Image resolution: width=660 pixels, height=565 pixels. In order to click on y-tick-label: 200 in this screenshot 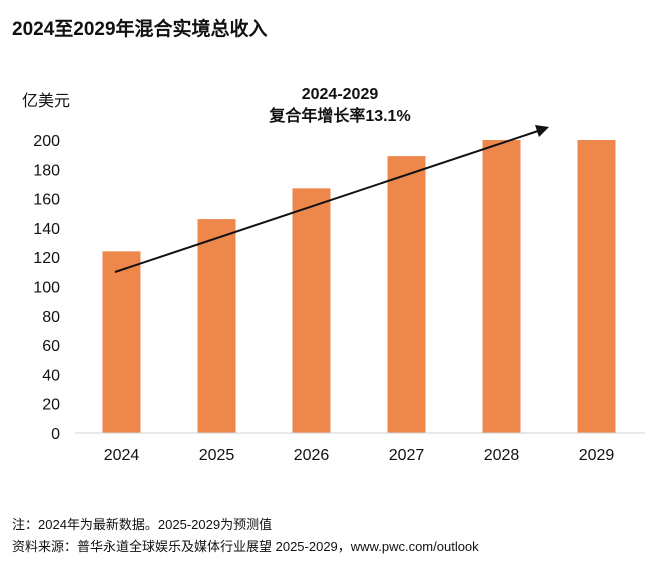, I will do `click(46, 141)`.